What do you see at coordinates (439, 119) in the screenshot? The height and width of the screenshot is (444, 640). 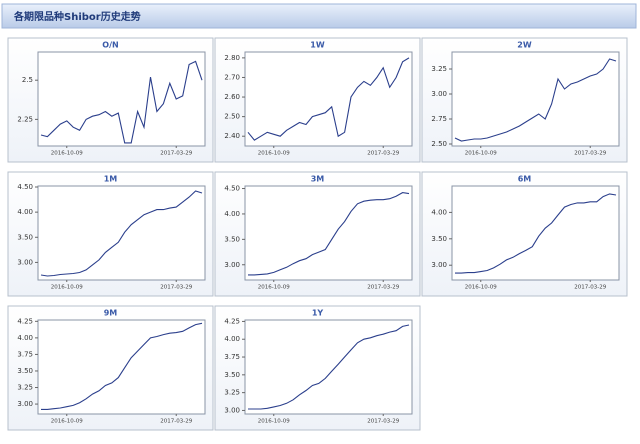 I see `y-tick-label: 2.75` at bounding box center [439, 119].